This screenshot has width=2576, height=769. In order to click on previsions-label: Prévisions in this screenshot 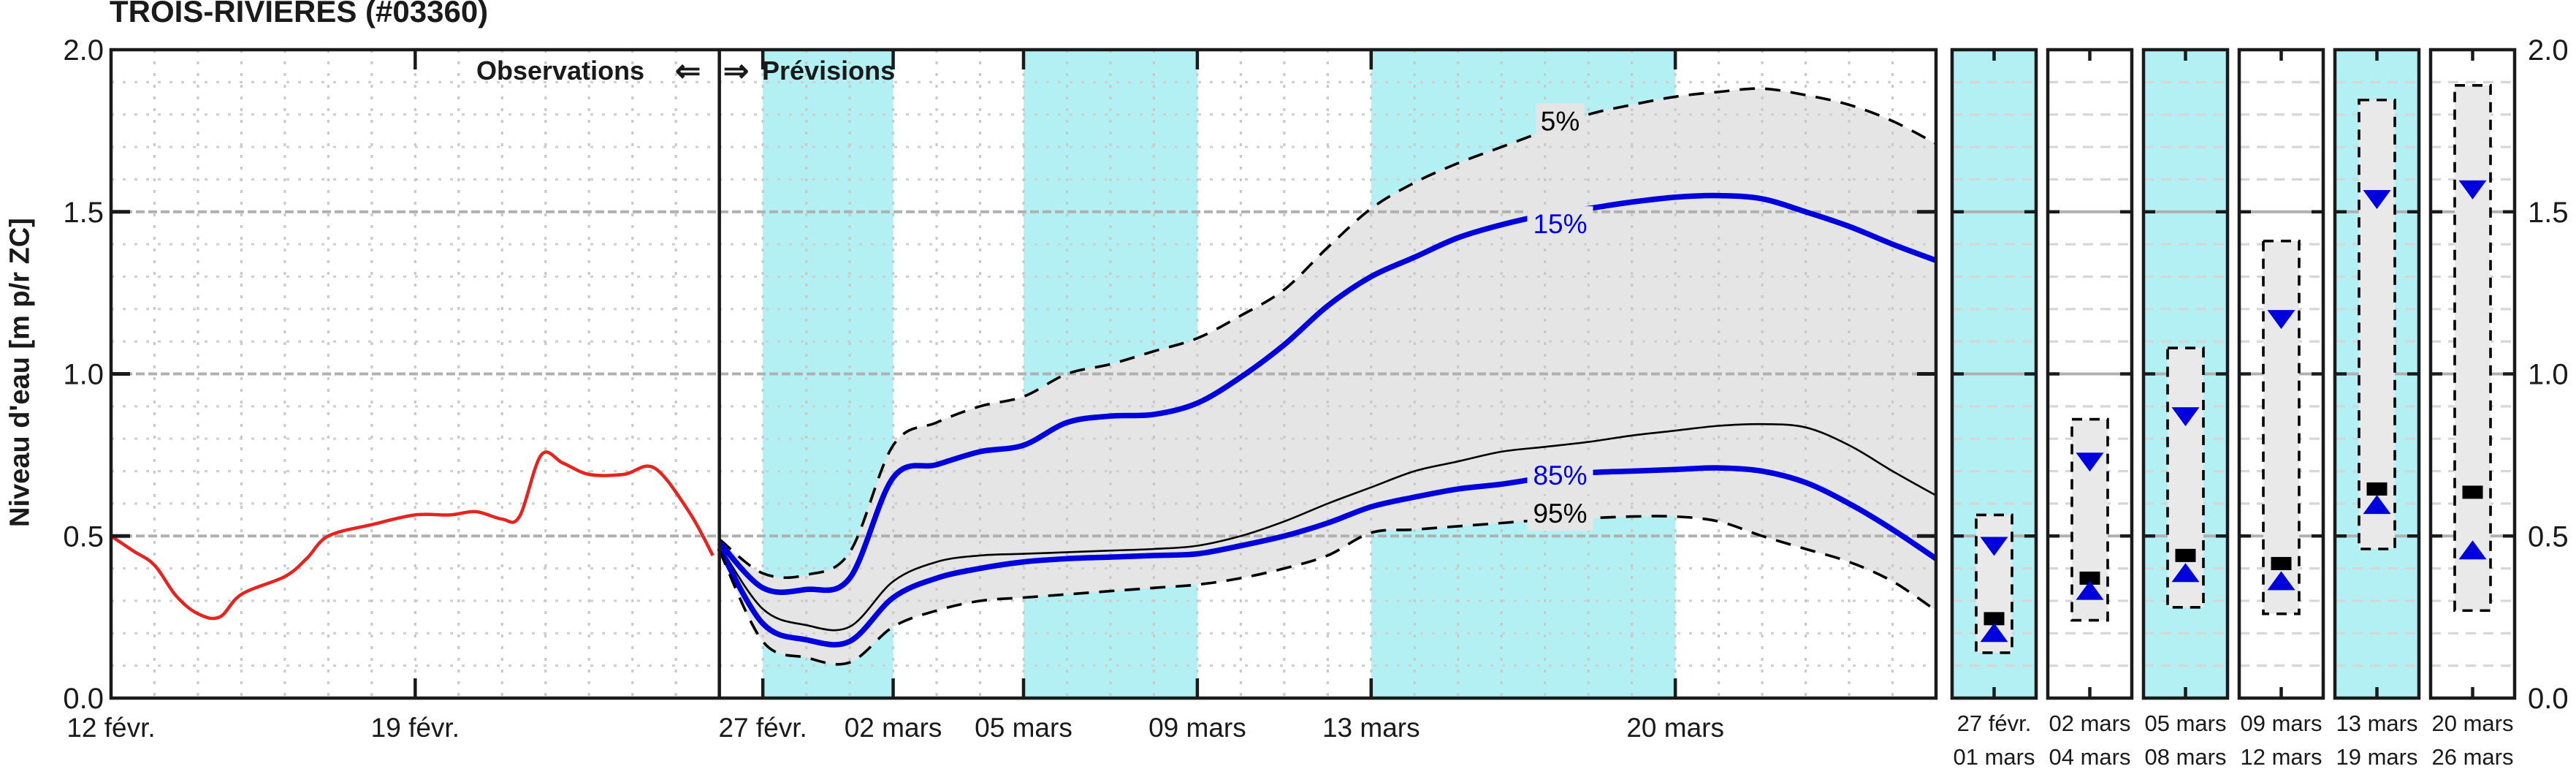, I will do `click(829, 71)`.